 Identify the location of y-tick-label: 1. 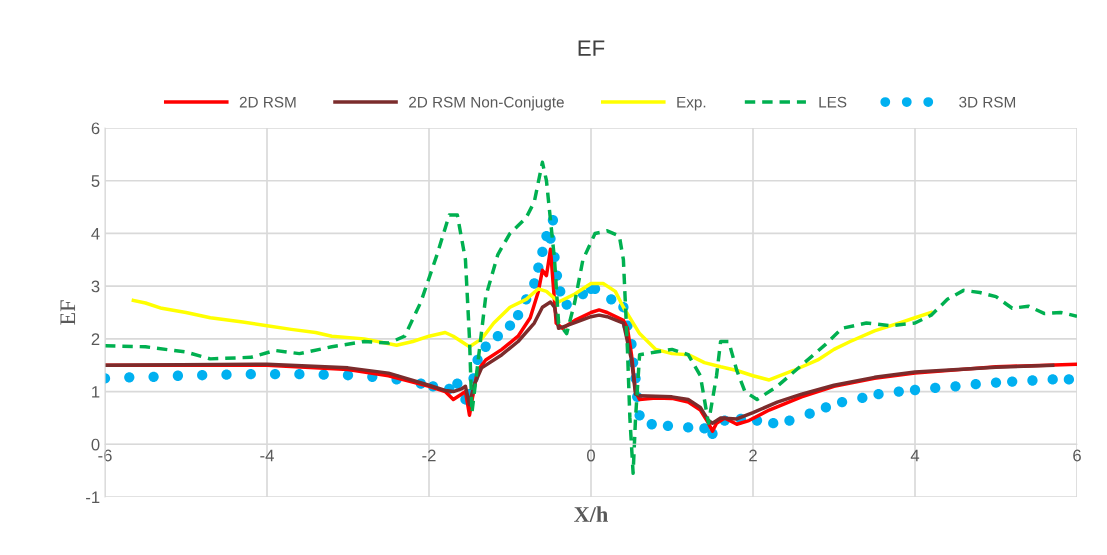
(96, 392).